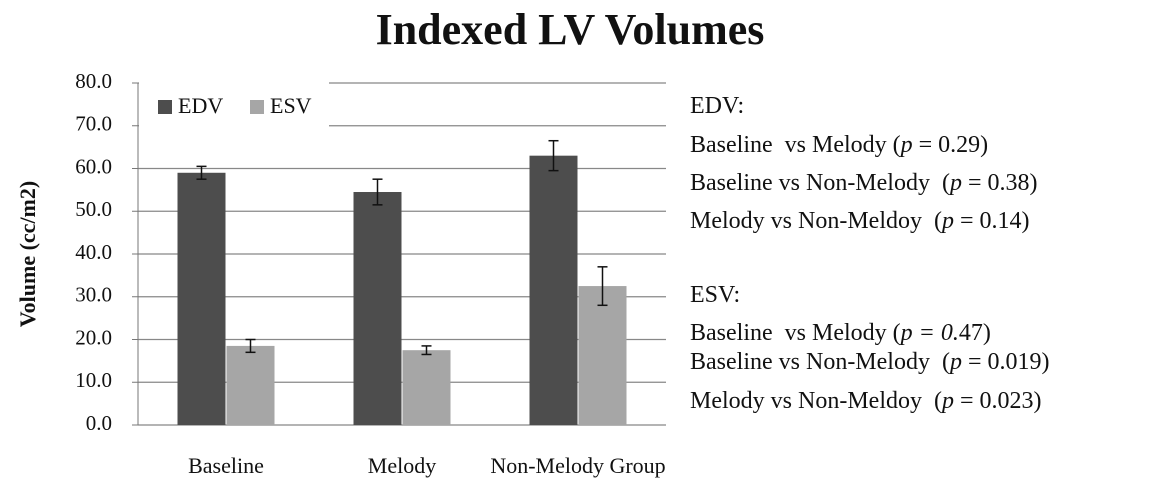 This screenshot has width=1173, height=489. Describe the element at coordinates (992, 221) in the screenshot. I see `annotation-run: = 0.14)` at that location.